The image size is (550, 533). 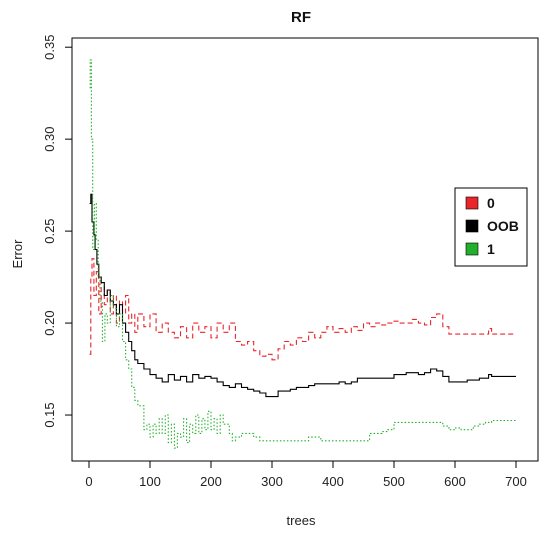 I want to click on y-axis-title: Error, so click(x=17, y=254).